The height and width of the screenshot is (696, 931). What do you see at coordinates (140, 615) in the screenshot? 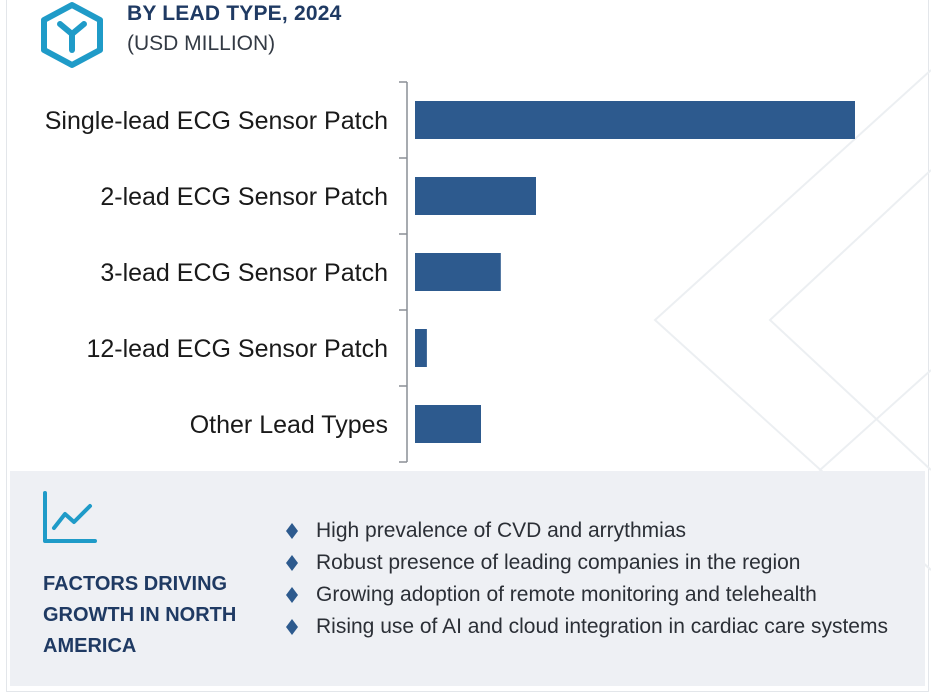
I see `factors-title: FACTORS DRIVING GROWTH IN NORTH AMERICA` at bounding box center [140, 615].